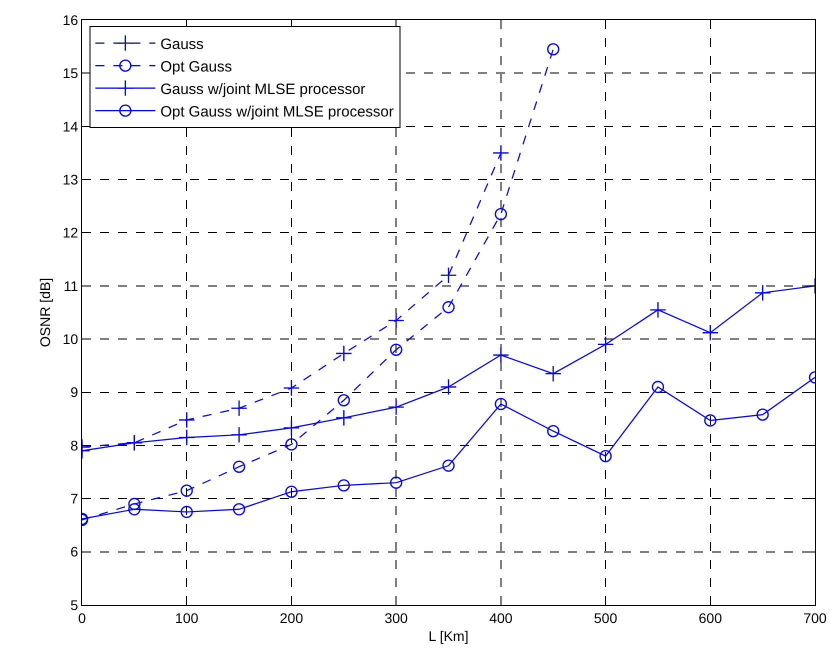 The width and height of the screenshot is (840, 659). What do you see at coordinates (74, 604) in the screenshot?
I see `y-tick-label: 5` at bounding box center [74, 604].